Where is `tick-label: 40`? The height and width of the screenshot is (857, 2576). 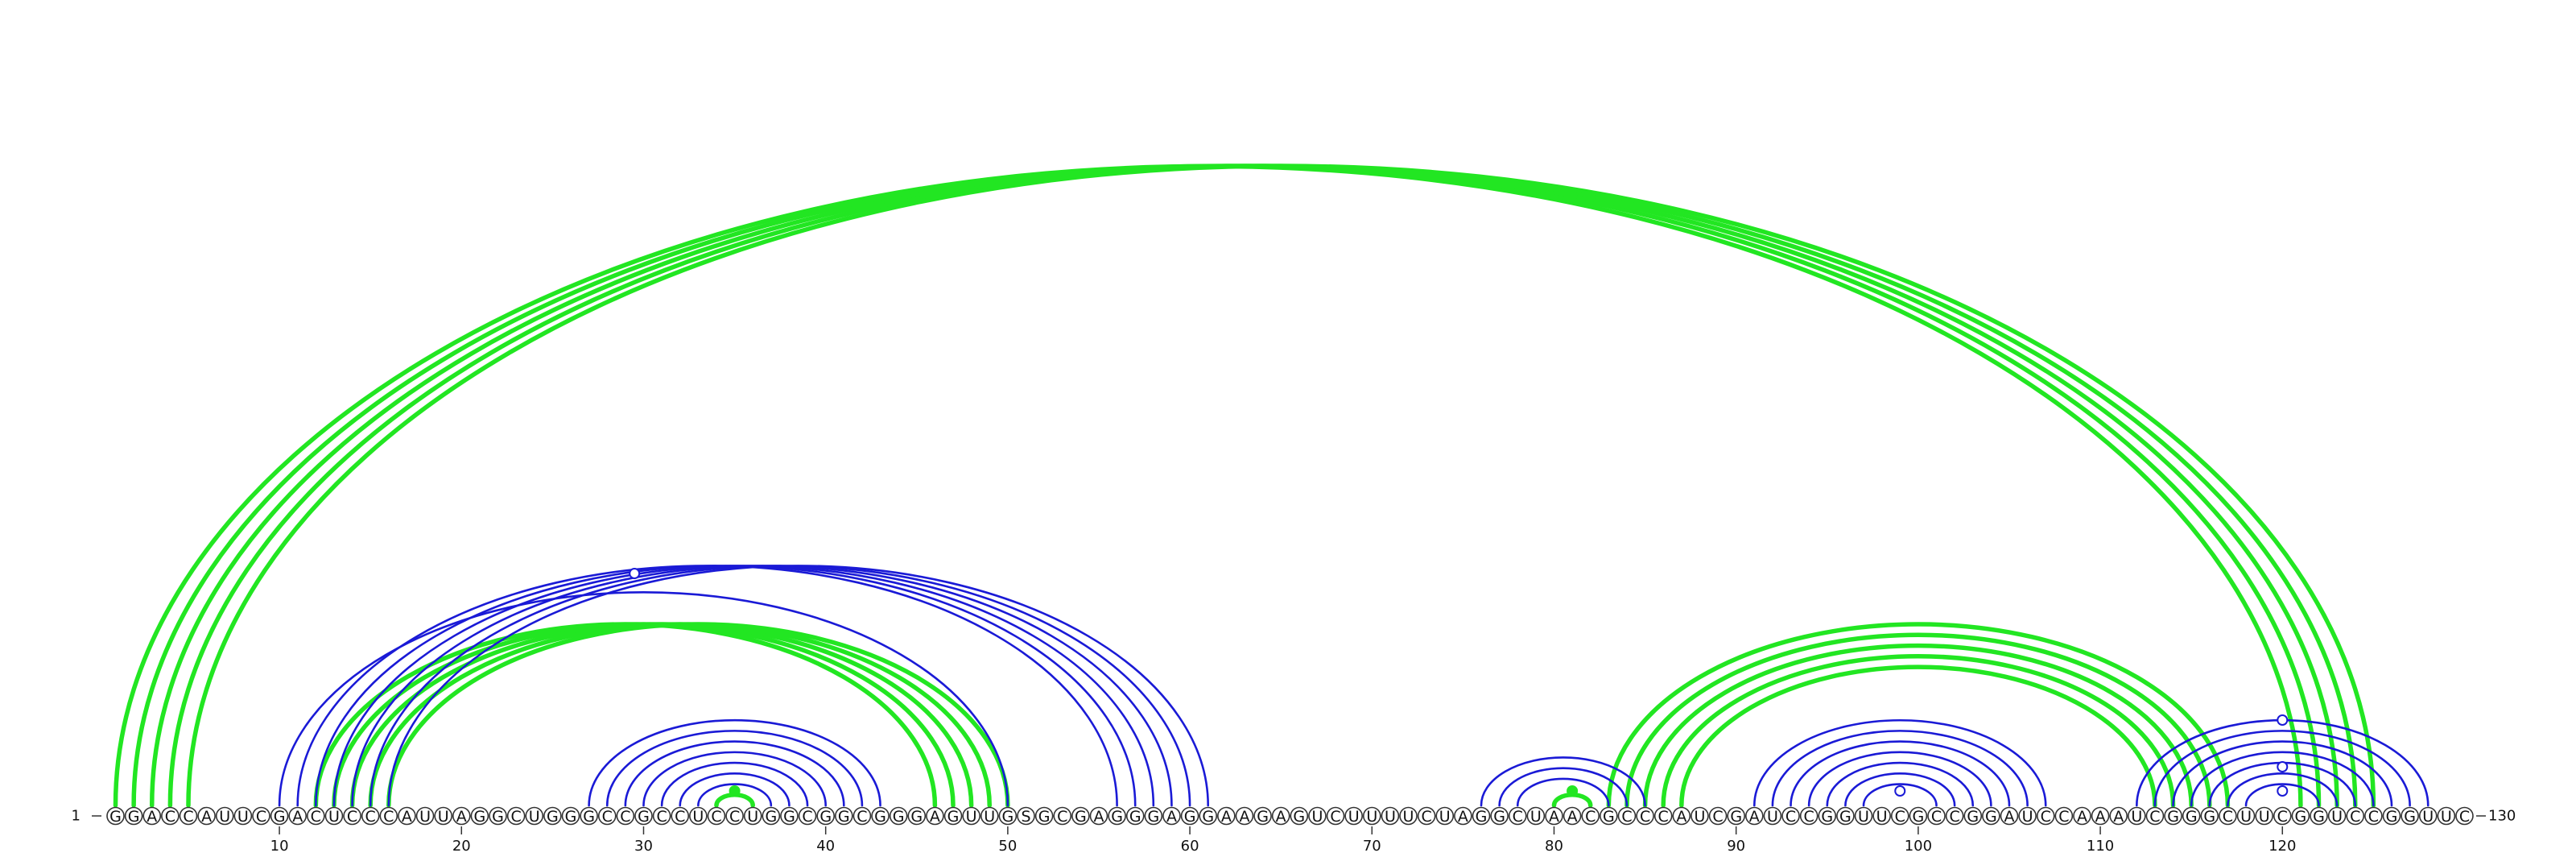 tick-label: 40 is located at coordinates (825, 846).